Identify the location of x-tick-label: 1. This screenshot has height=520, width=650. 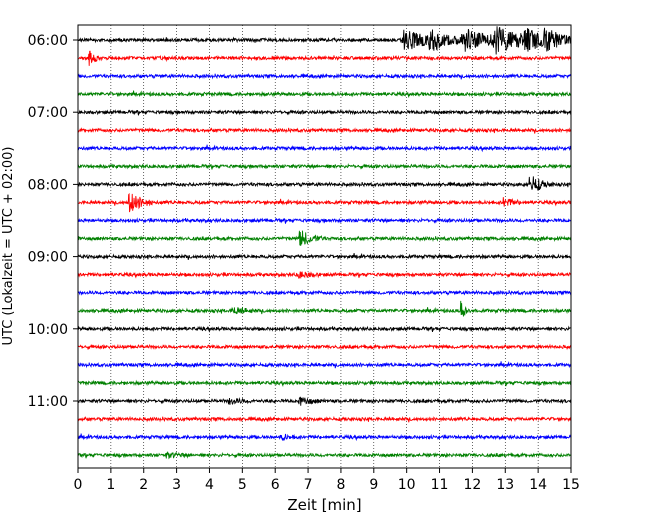
(110, 485).